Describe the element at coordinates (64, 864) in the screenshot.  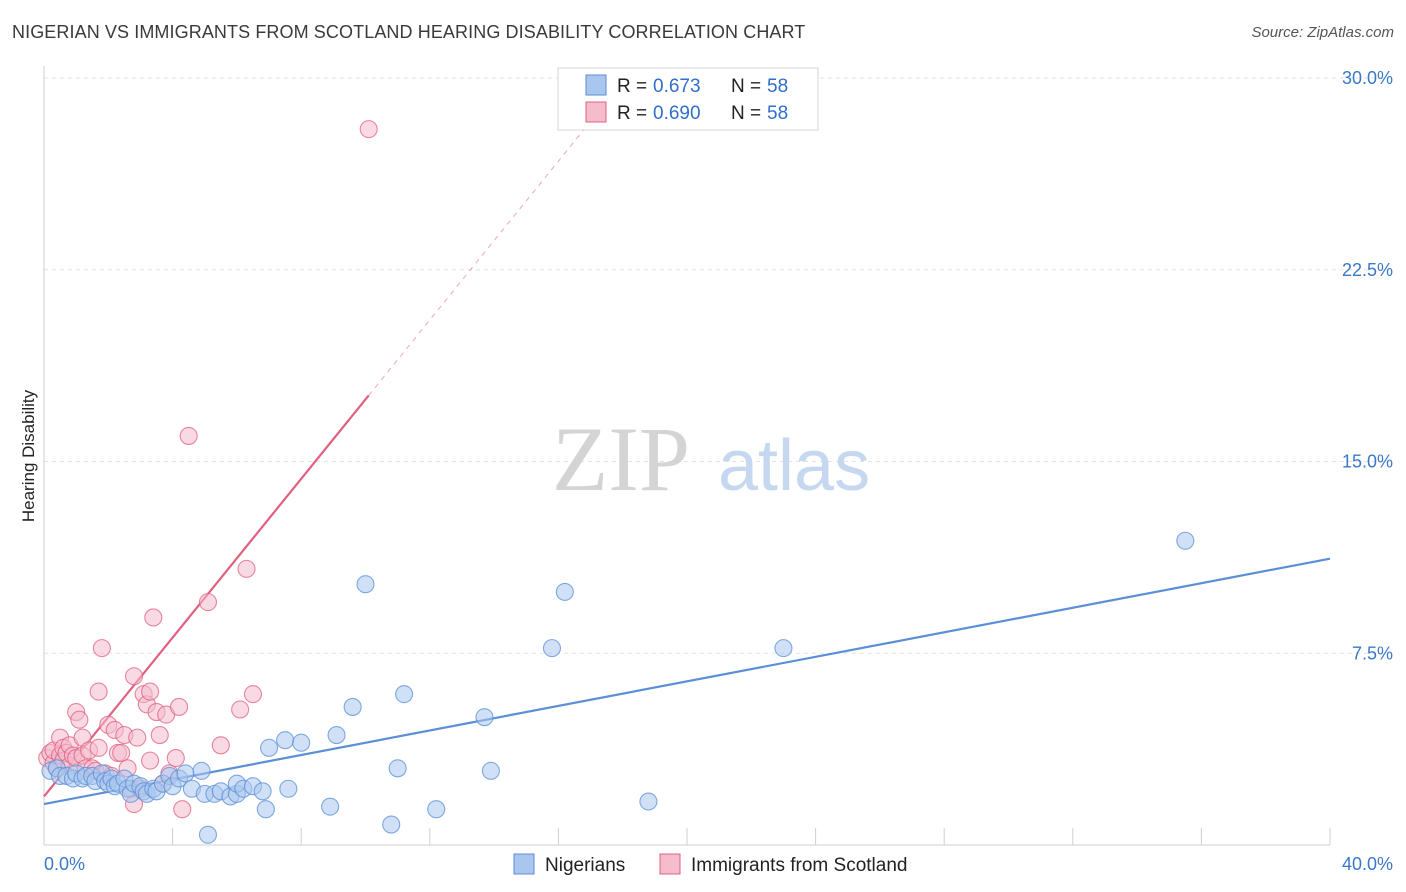
I see `x-tick-label-min: 0.0%` at that location.